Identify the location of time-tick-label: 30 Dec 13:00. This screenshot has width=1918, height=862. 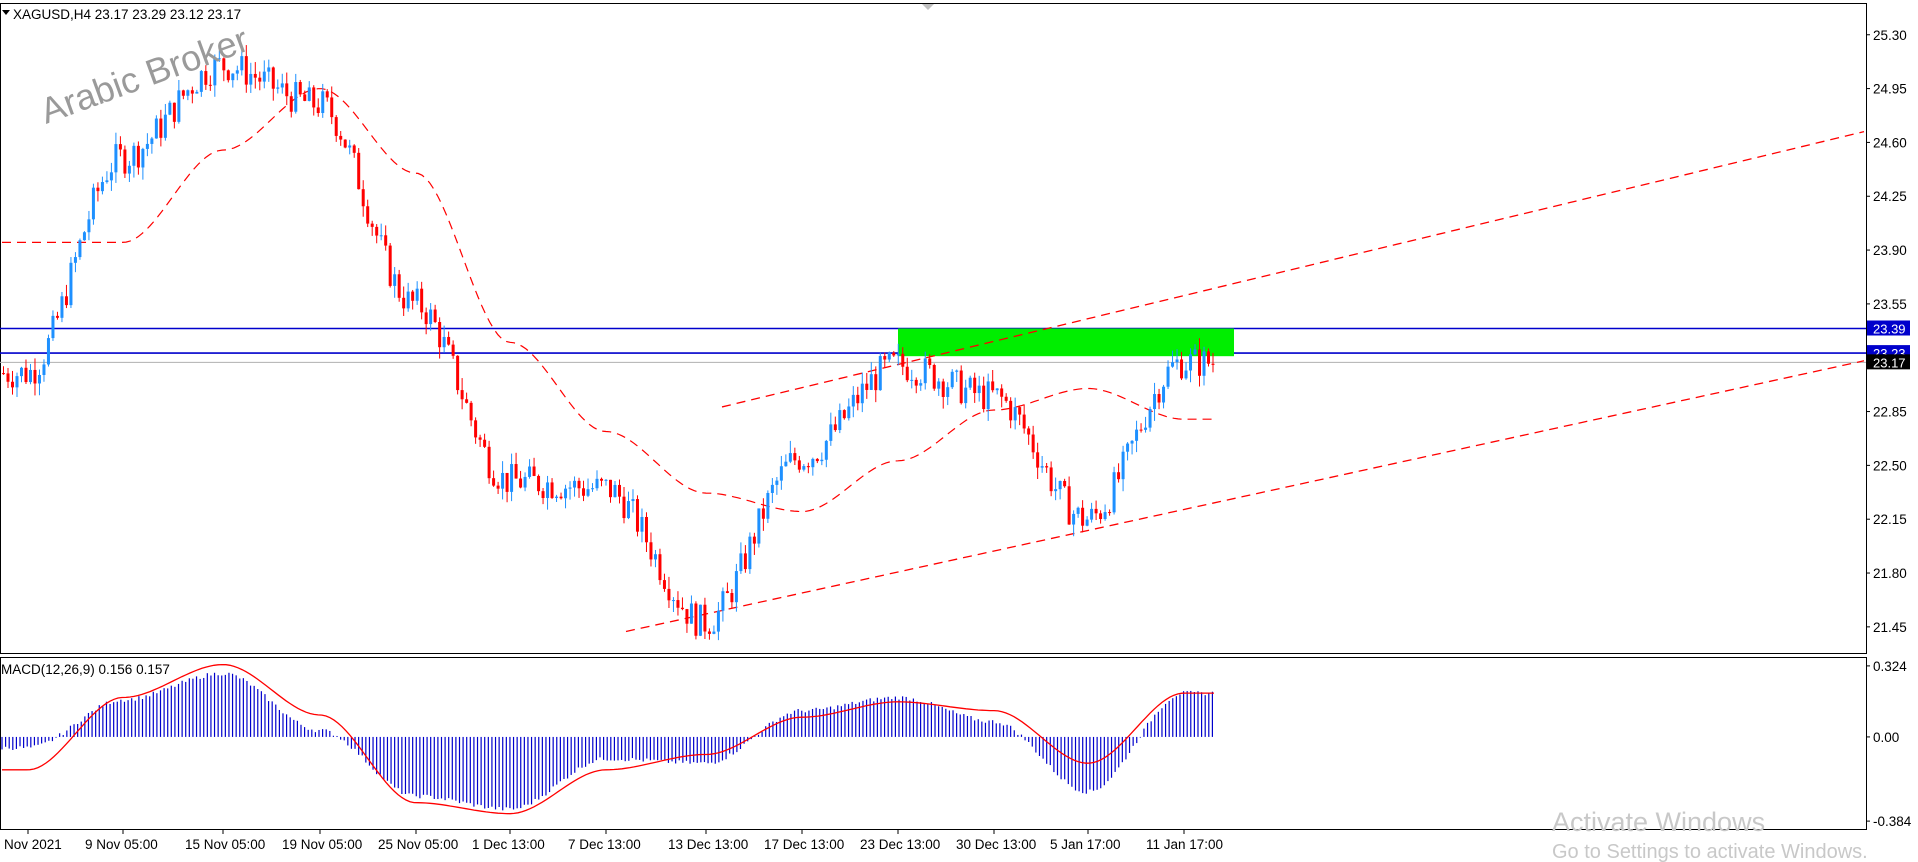
(996, 844).